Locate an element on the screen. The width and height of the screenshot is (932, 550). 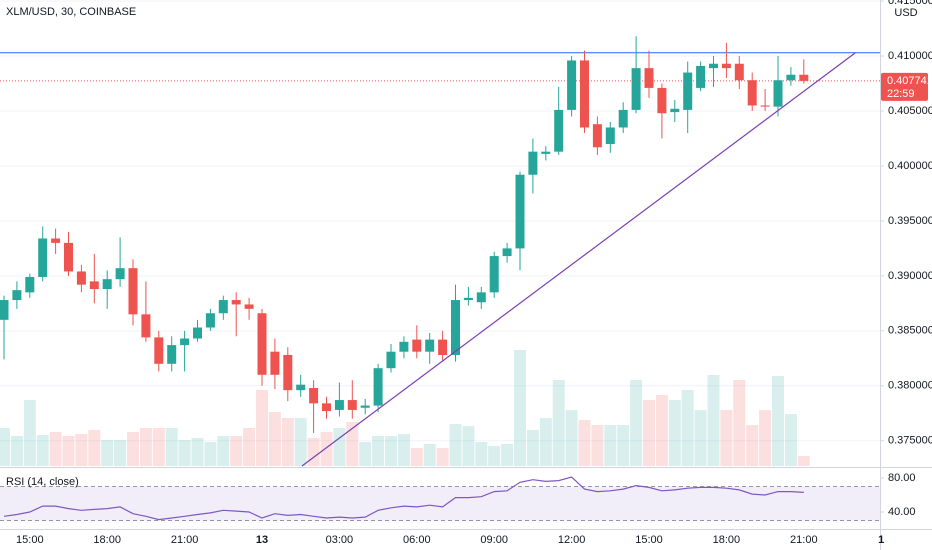
y-tick-label: 0.385000 is located at coordinates (910, 331).